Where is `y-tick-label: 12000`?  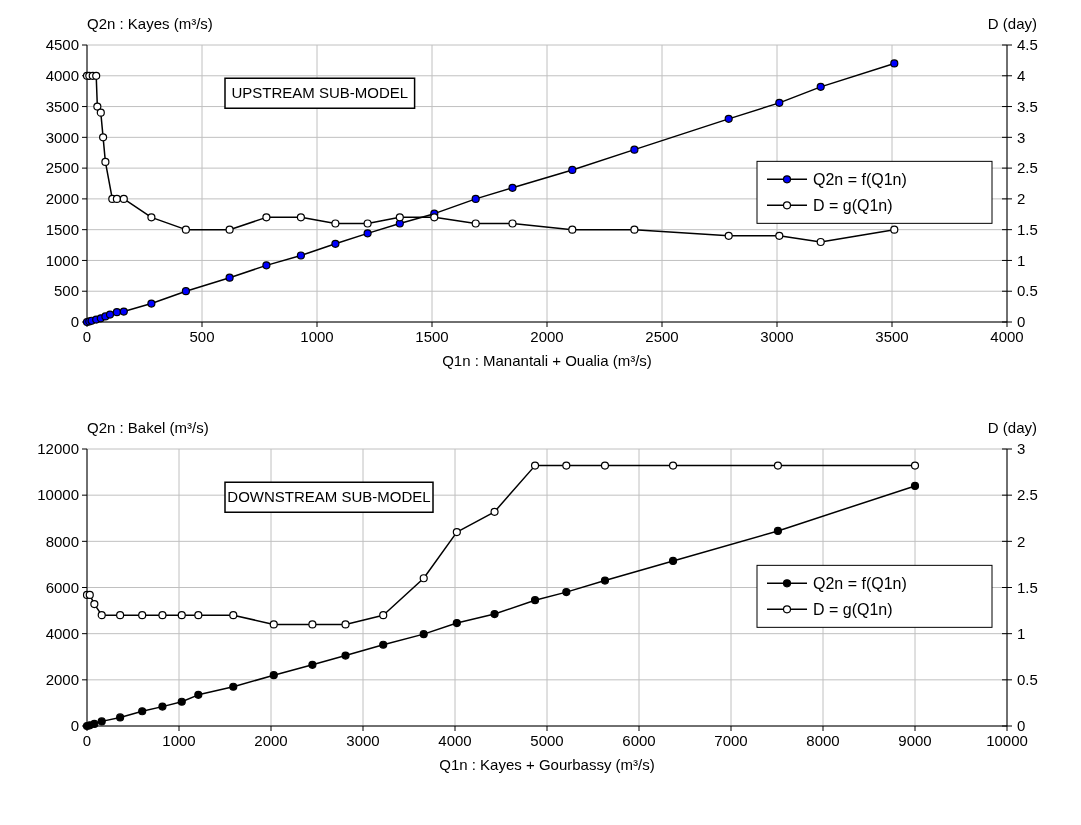
y-tick-label: 12000 is located at coordinates (58, 449).